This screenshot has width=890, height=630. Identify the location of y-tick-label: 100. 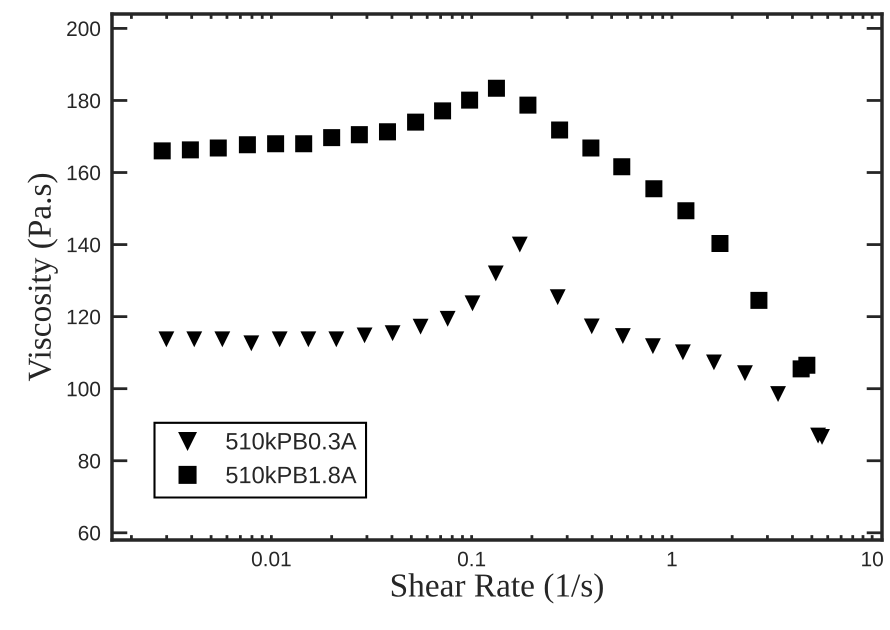
(84, 389).